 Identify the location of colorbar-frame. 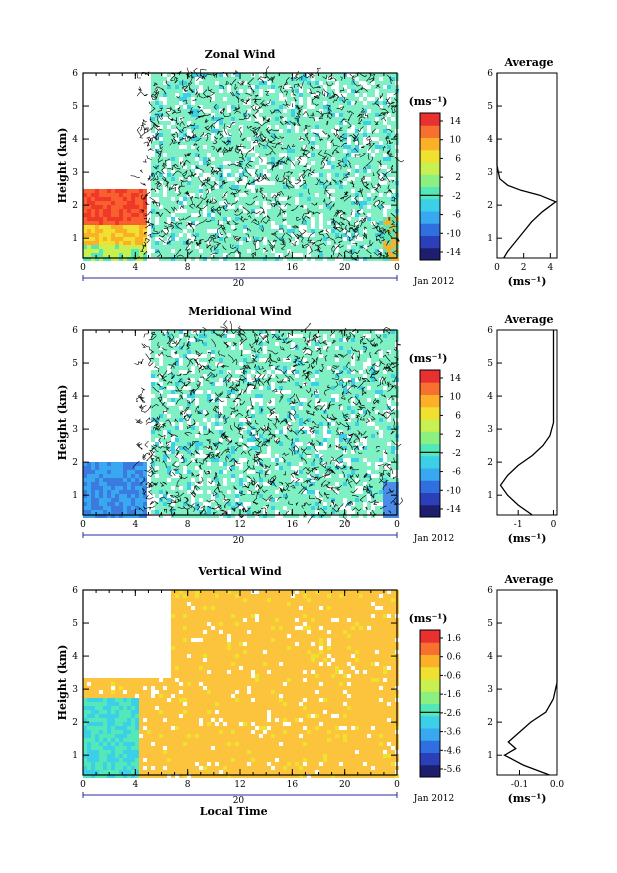
(430, 703).